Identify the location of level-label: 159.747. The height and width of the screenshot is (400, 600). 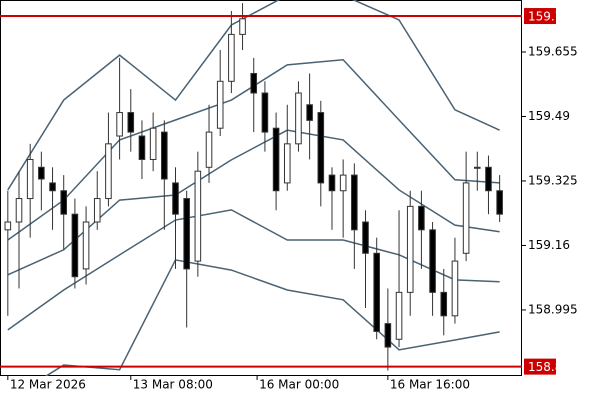
(553, 17).